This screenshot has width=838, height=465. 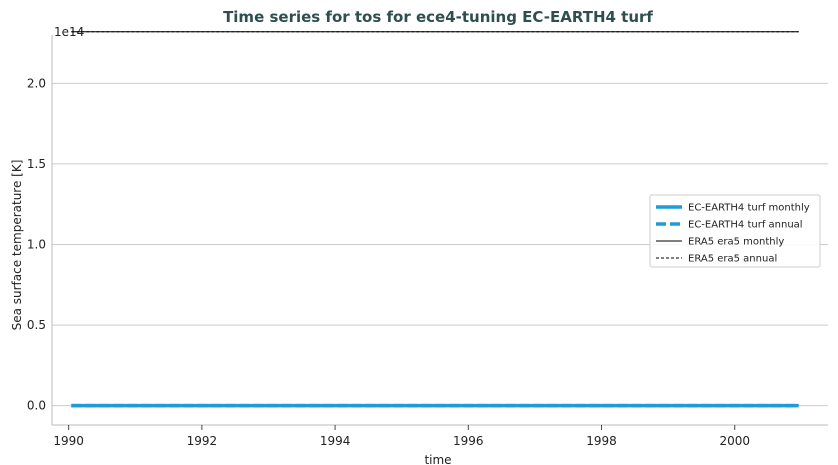 What do you see at coordinates (335, 441) in the screenshot?
I see `x-tick-label: 1994` at bounding box center [335, 441].